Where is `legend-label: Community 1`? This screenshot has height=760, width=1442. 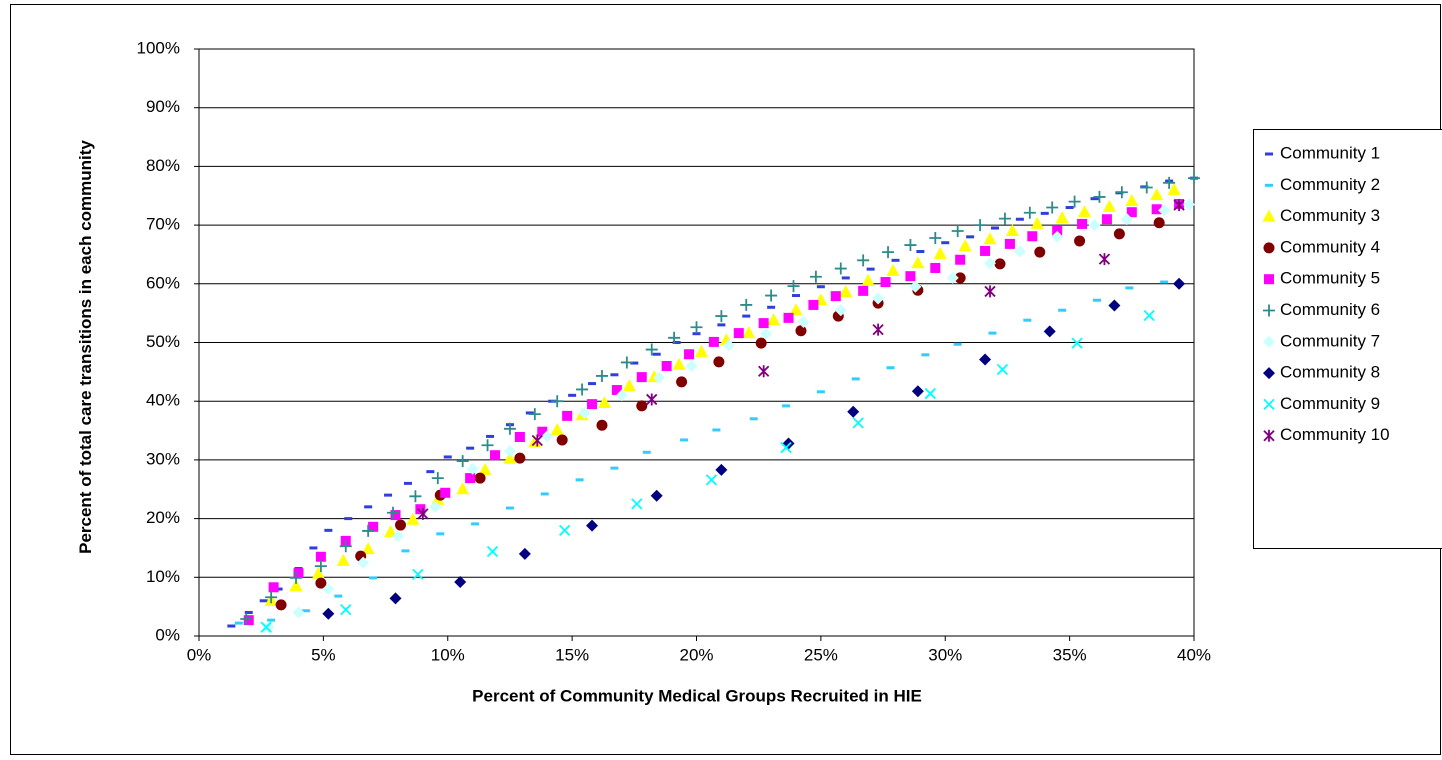
legend-label: Community 1 is located at coordinates (1330, 152).